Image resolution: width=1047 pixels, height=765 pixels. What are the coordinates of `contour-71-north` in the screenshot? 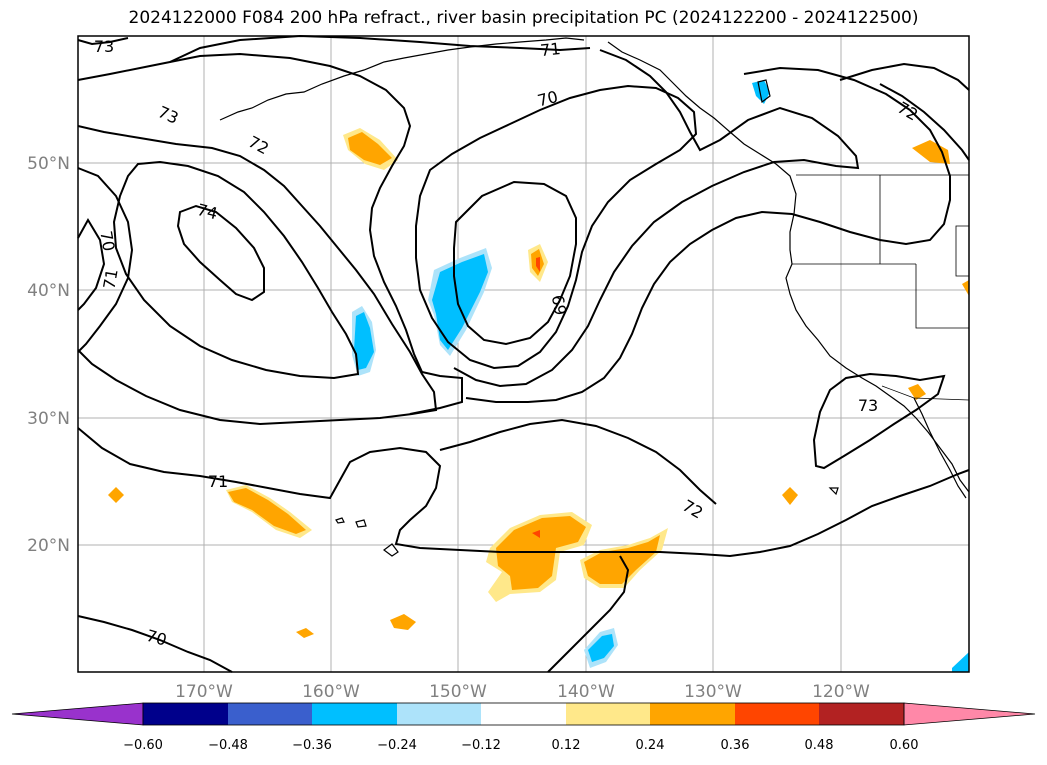 It's located at (380, 48).